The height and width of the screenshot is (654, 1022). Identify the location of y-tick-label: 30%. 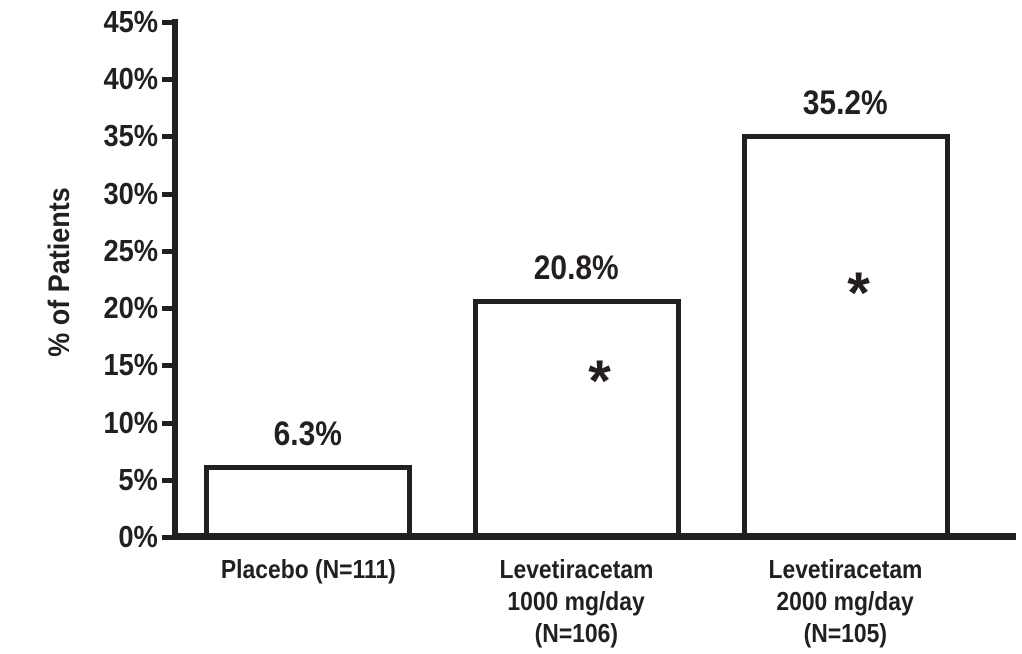
(89, 194).